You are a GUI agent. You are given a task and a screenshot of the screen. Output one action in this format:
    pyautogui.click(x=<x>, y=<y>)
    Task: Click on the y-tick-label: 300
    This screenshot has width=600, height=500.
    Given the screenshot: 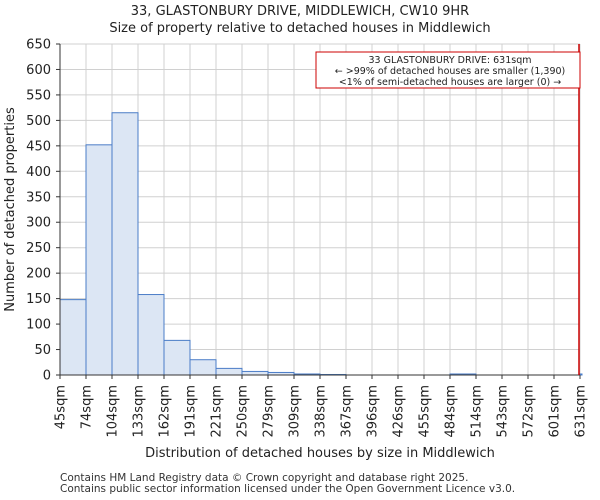 What is the action you would take?
    pyautogui.click(x=38, y=223)
    